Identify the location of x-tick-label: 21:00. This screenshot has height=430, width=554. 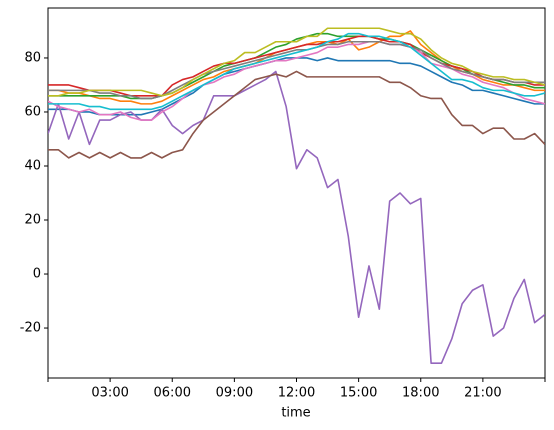
(482, 393).